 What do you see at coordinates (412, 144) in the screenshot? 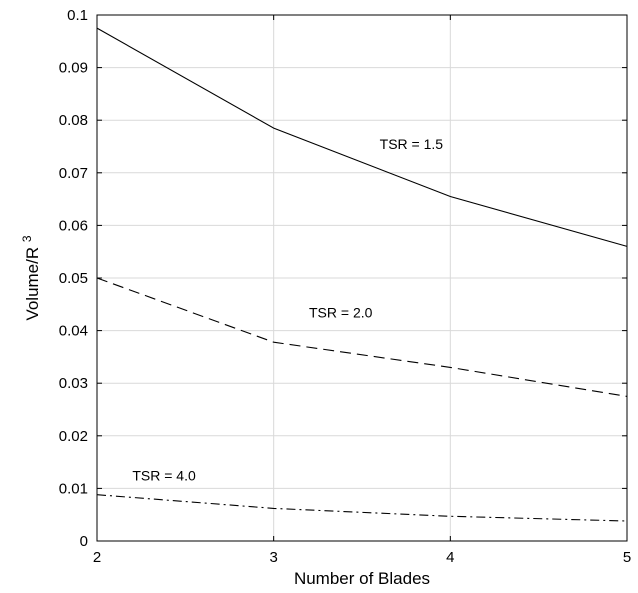
I see `annotation-label-1: TSR = 1.5` at bounding box center [412, 144].